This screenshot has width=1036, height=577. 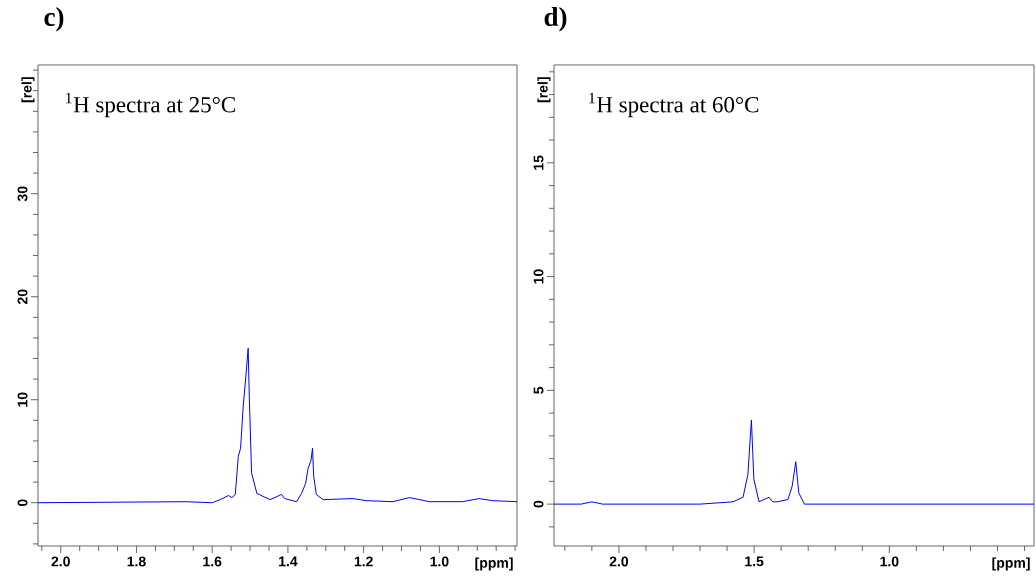 What do you see at coordinates (54, 19) in the screenshot?
I see `chart-title: c)` at bounding box center [54, 19].